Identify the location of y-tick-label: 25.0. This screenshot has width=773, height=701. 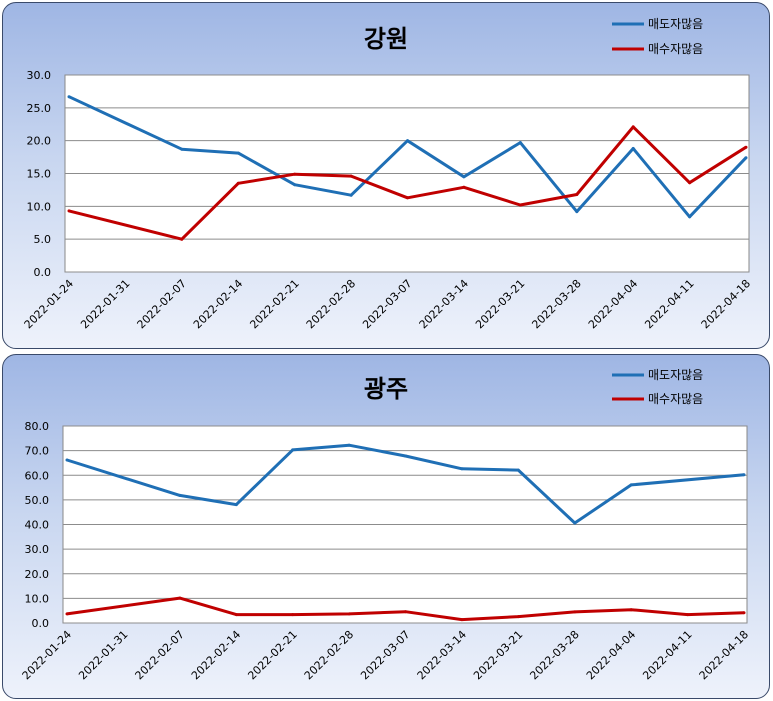
(39, 108).